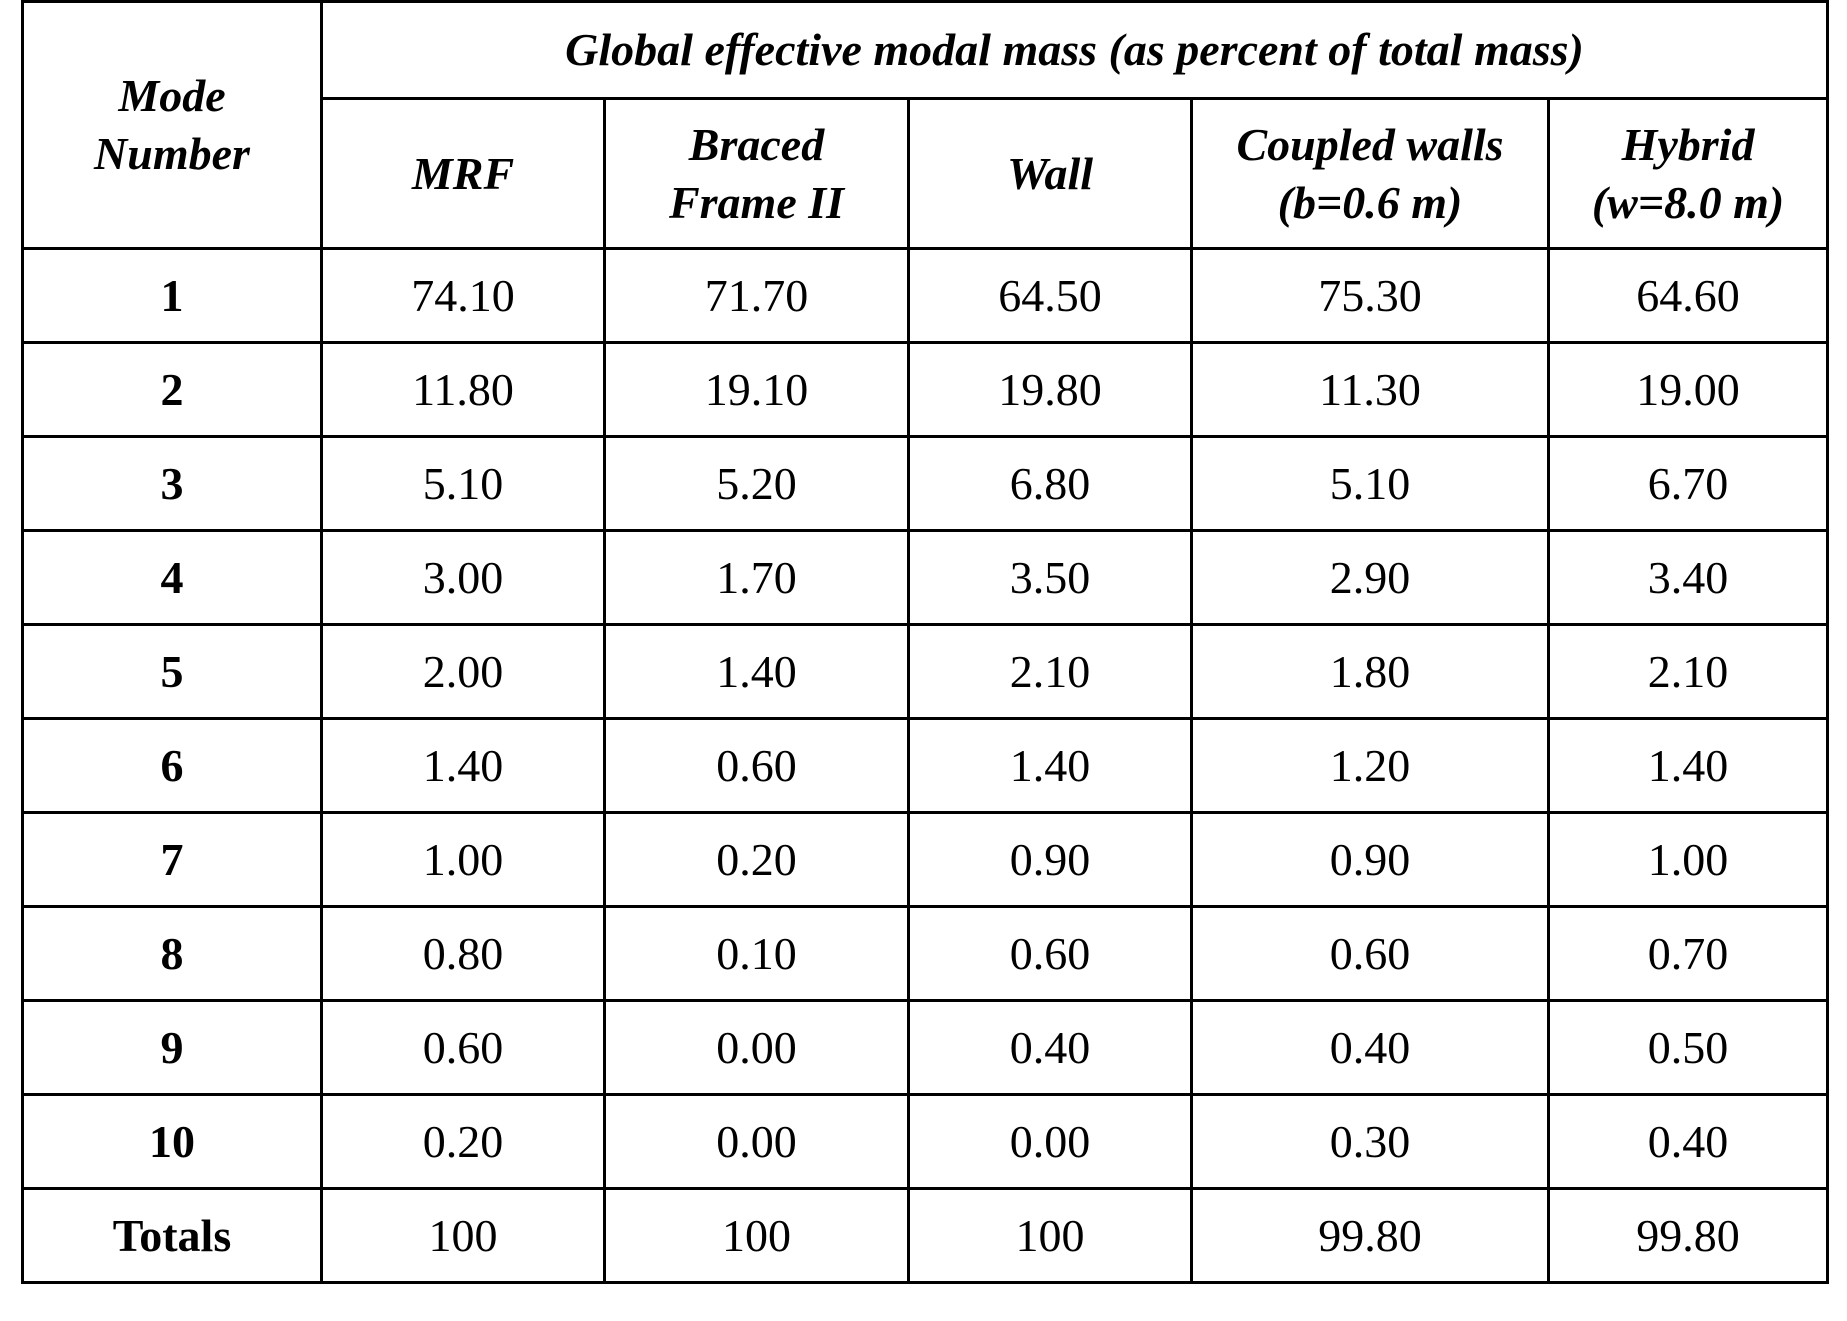 The image size is (1847, 1321). Describe the element at coordinates (1688, 389) in the screenshot. I see `cell: 19.00` at that location.